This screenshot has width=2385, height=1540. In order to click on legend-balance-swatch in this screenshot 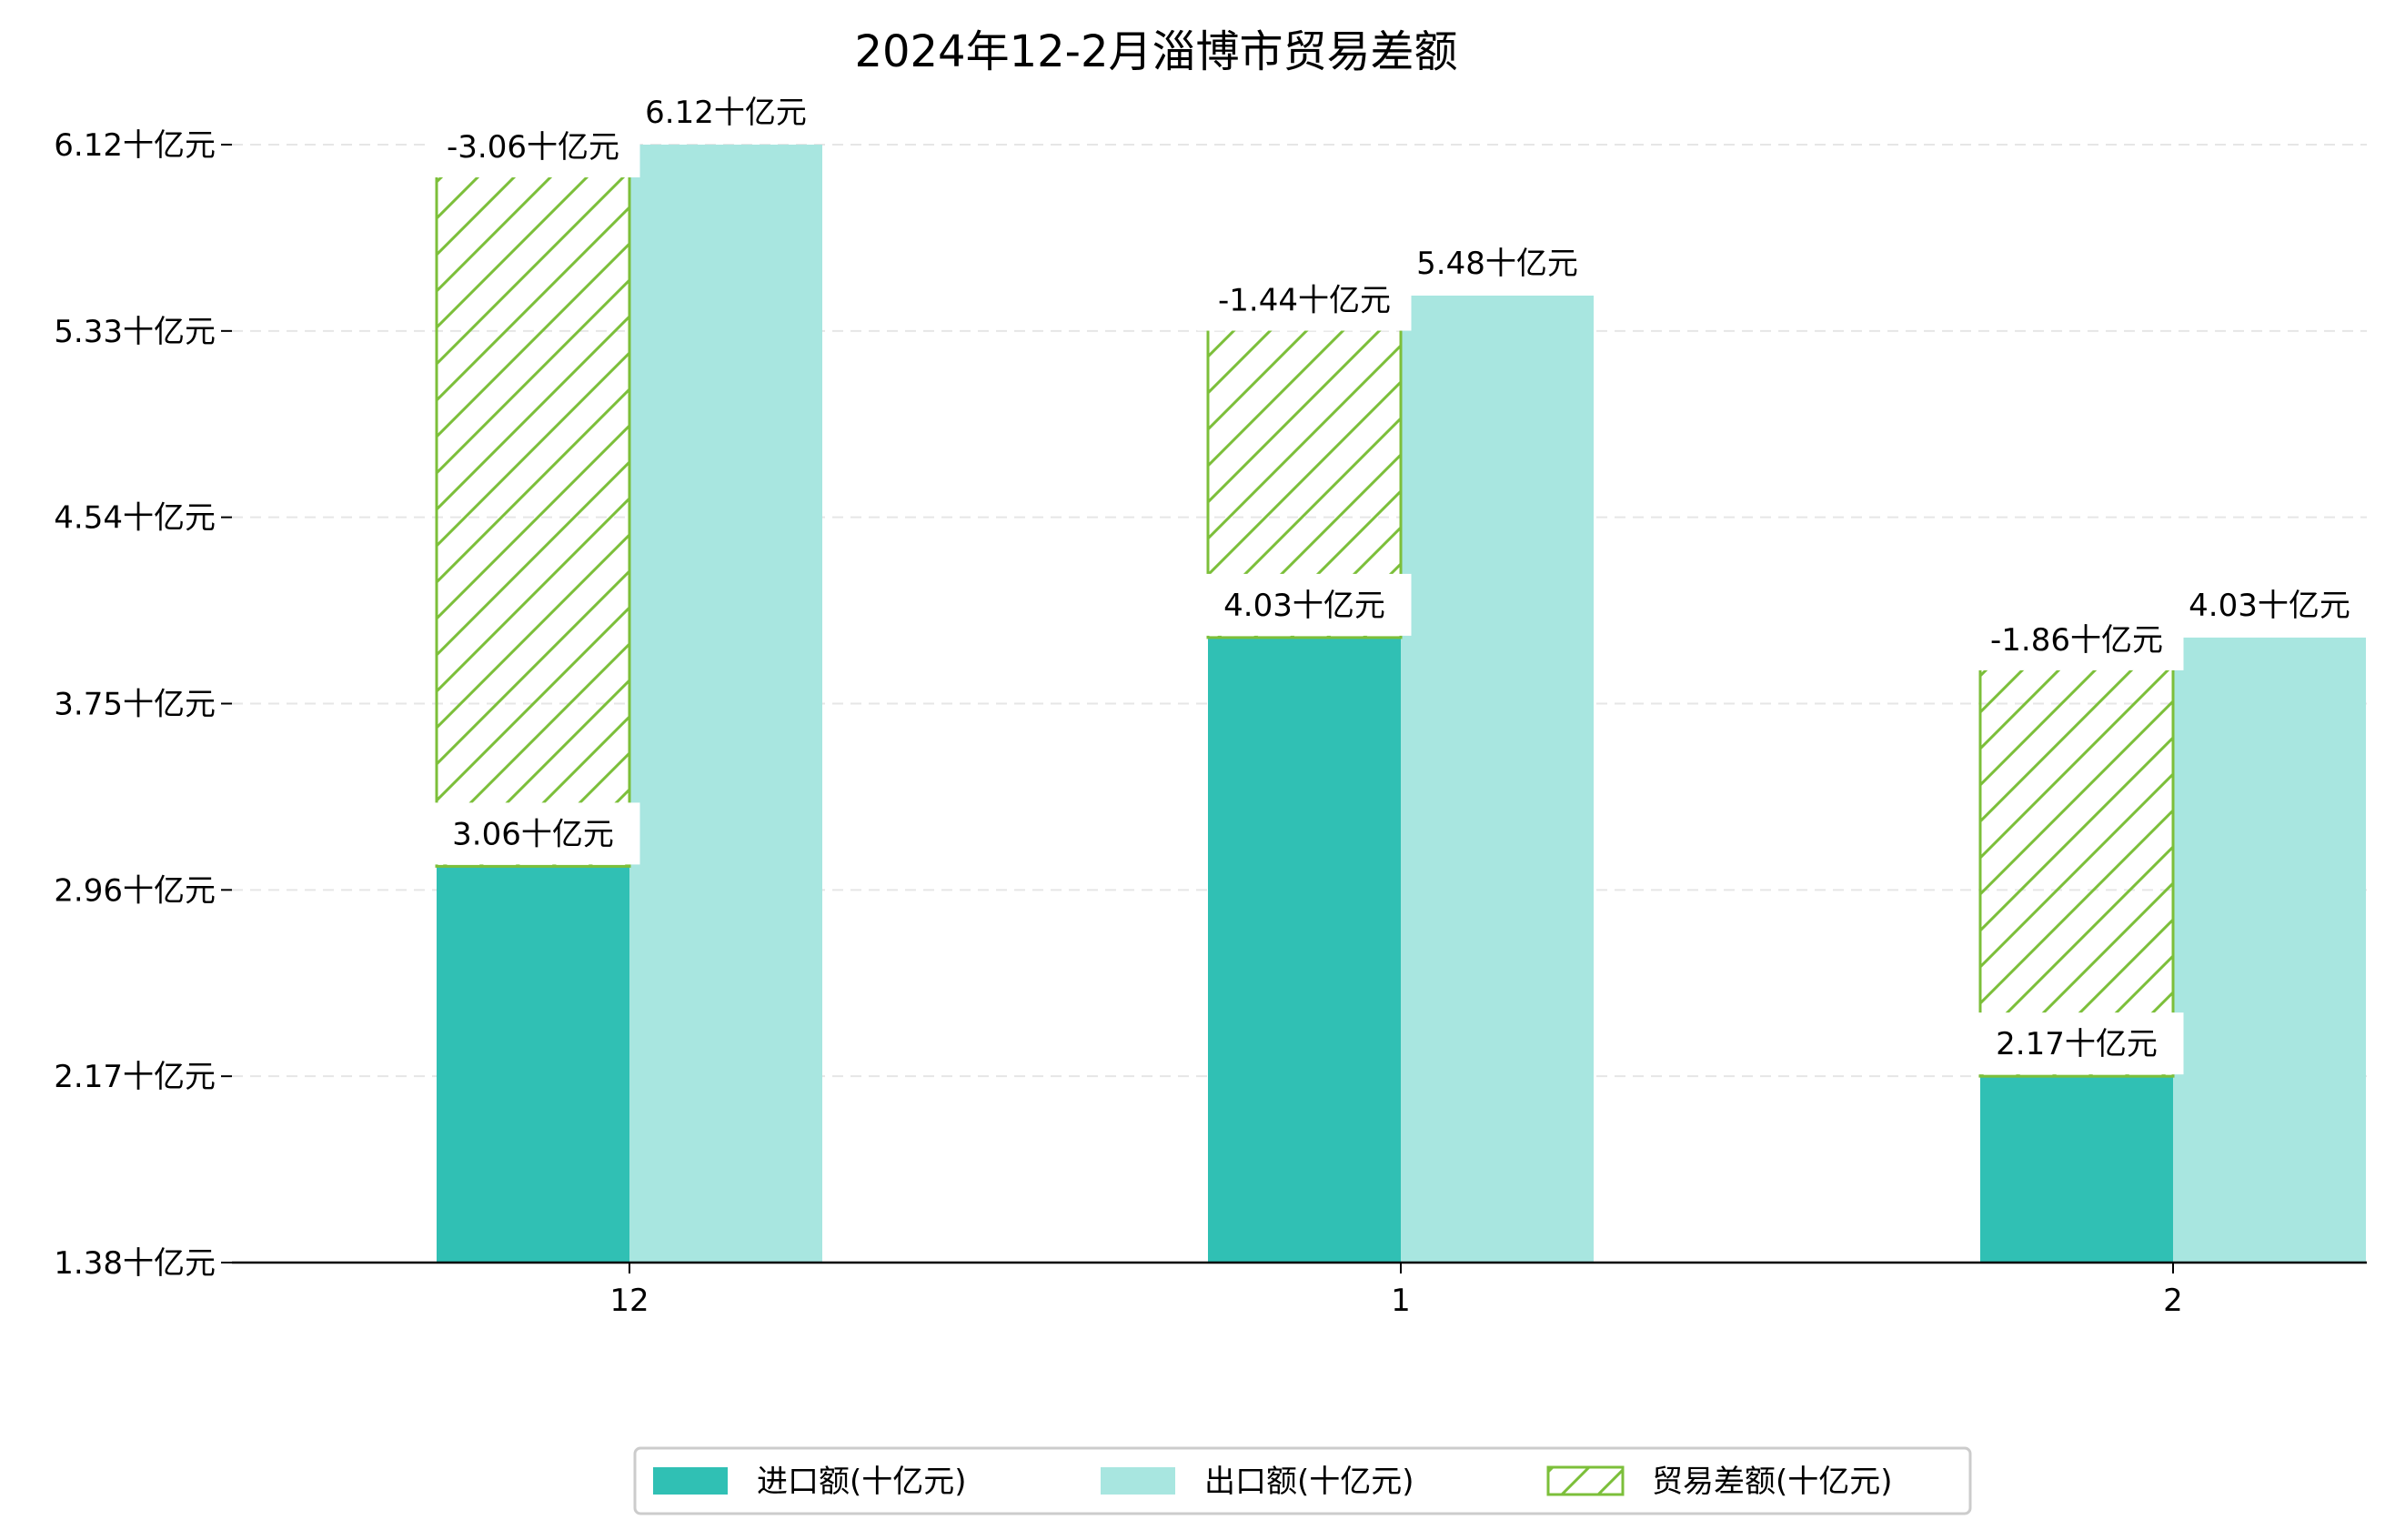, I will do `click(1585, 1480)`.